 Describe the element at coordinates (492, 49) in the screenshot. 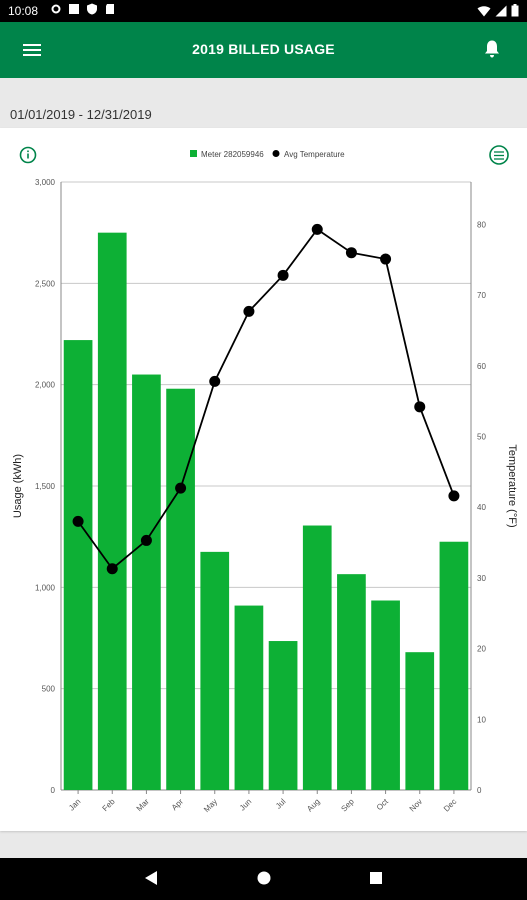

I see `bell-icon` at that location.